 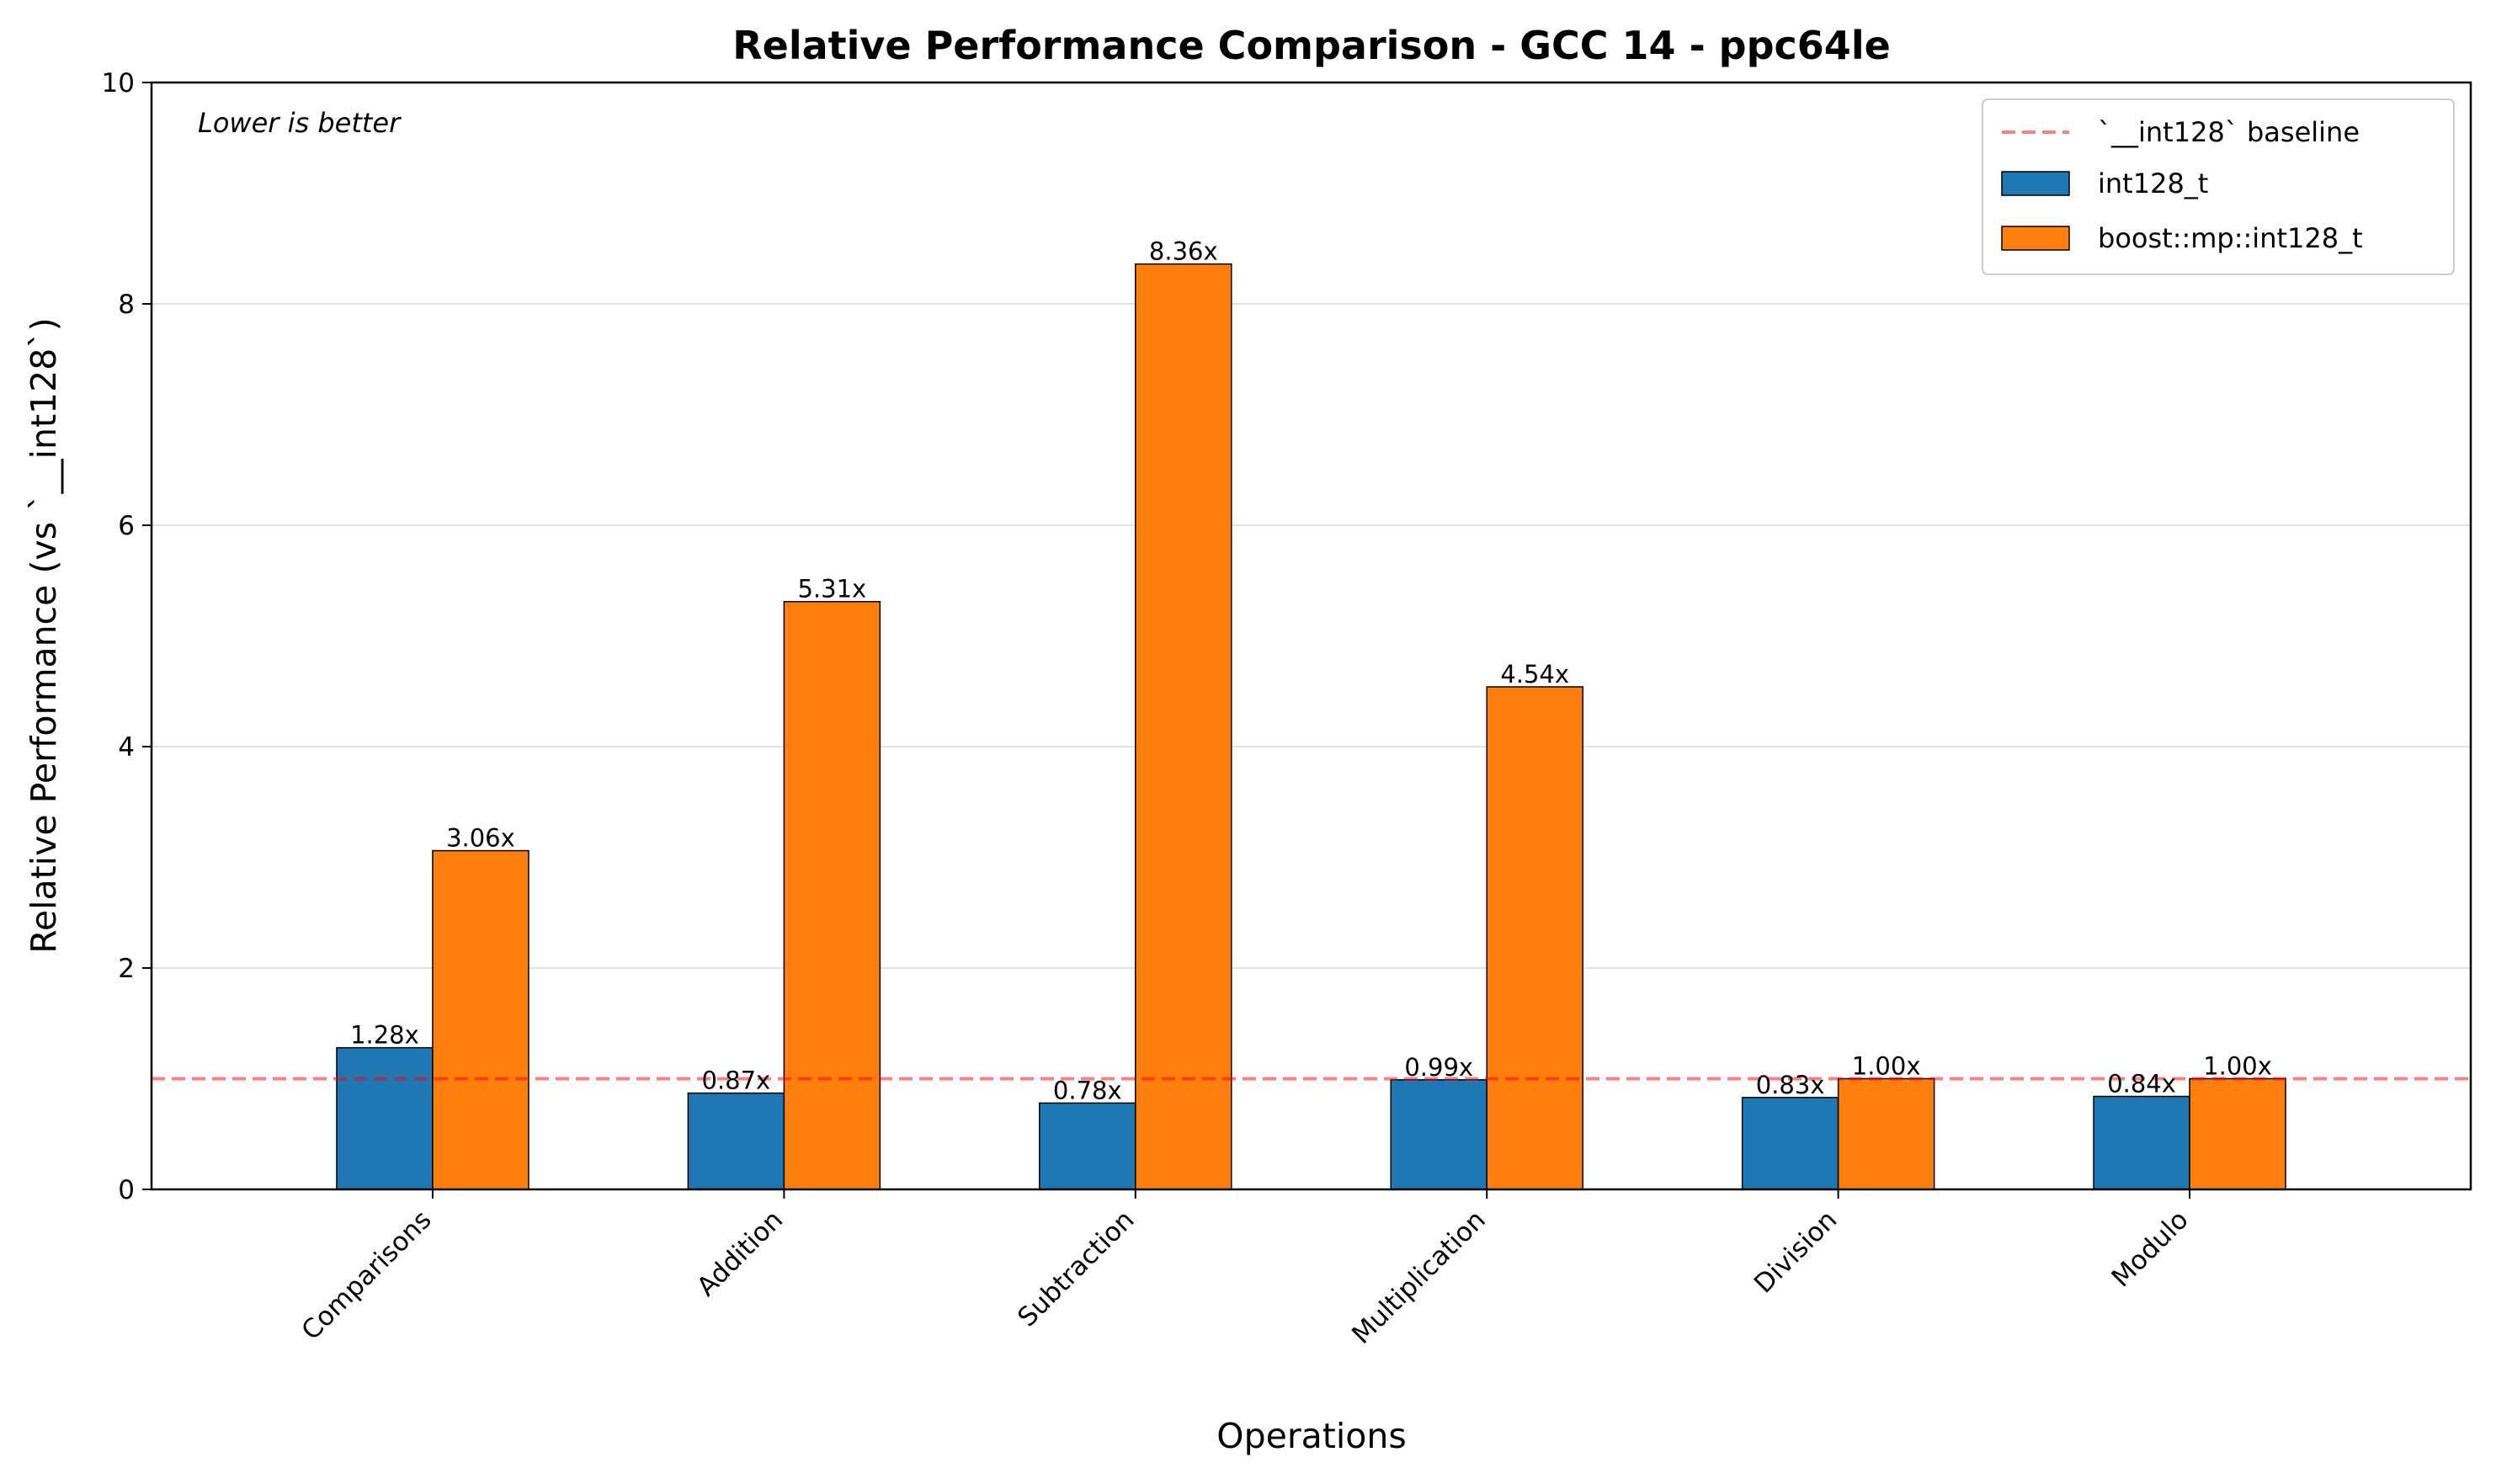 I want to click on y-axis: 0 2 4 6 8 10, so click(x=127, y=636).